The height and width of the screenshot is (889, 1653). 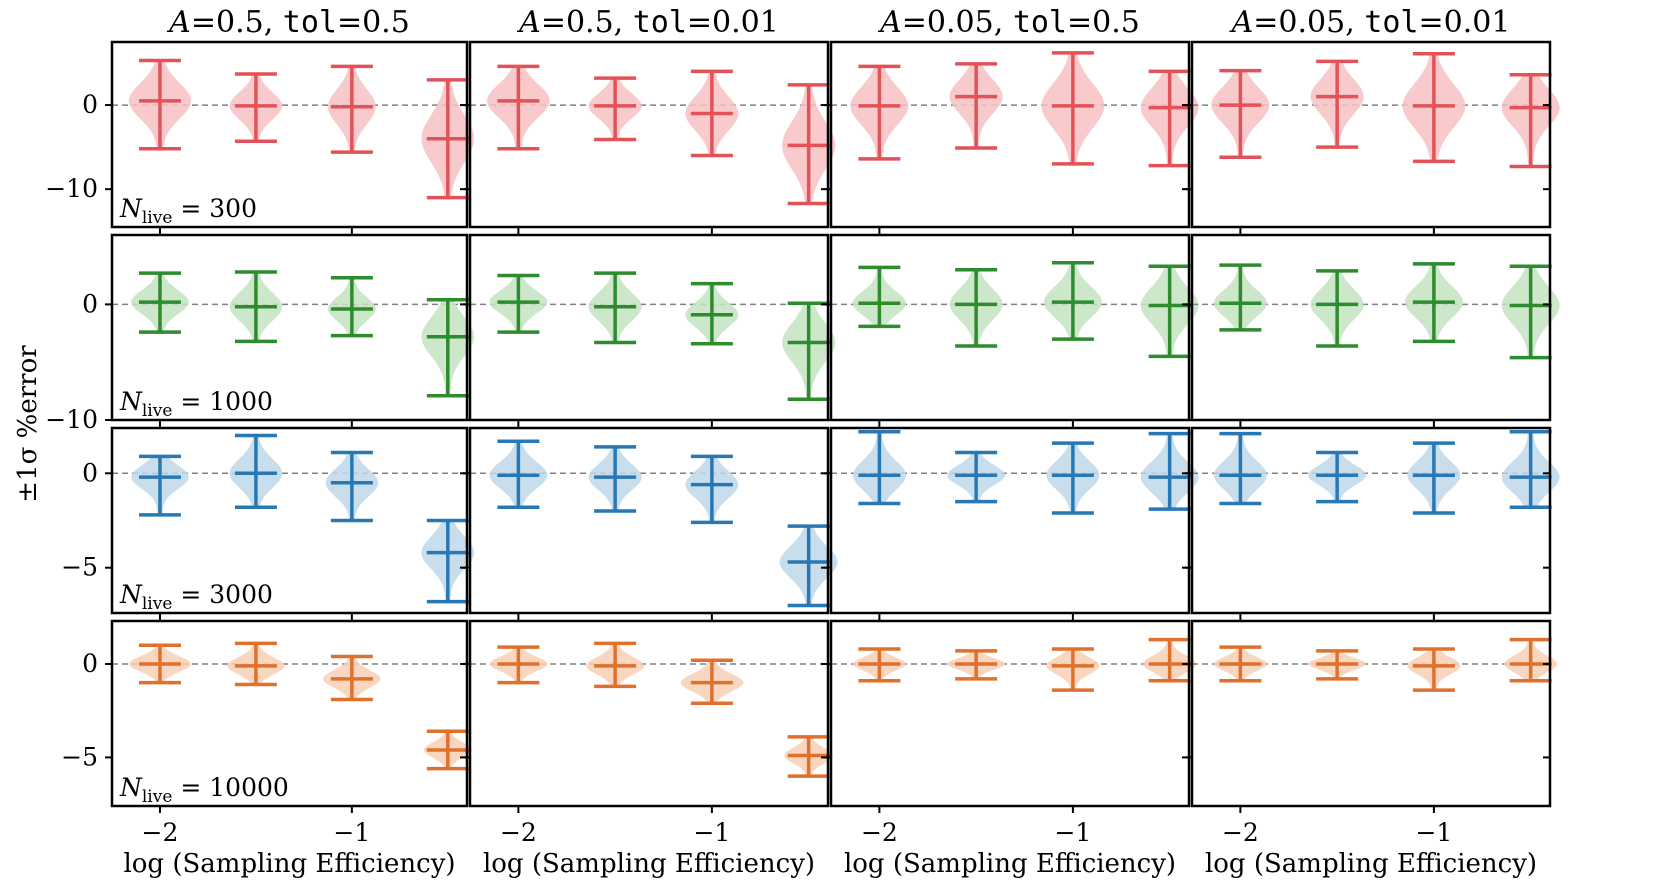 I want to click on panel-r0-c3, so click(x=1372, y=137).